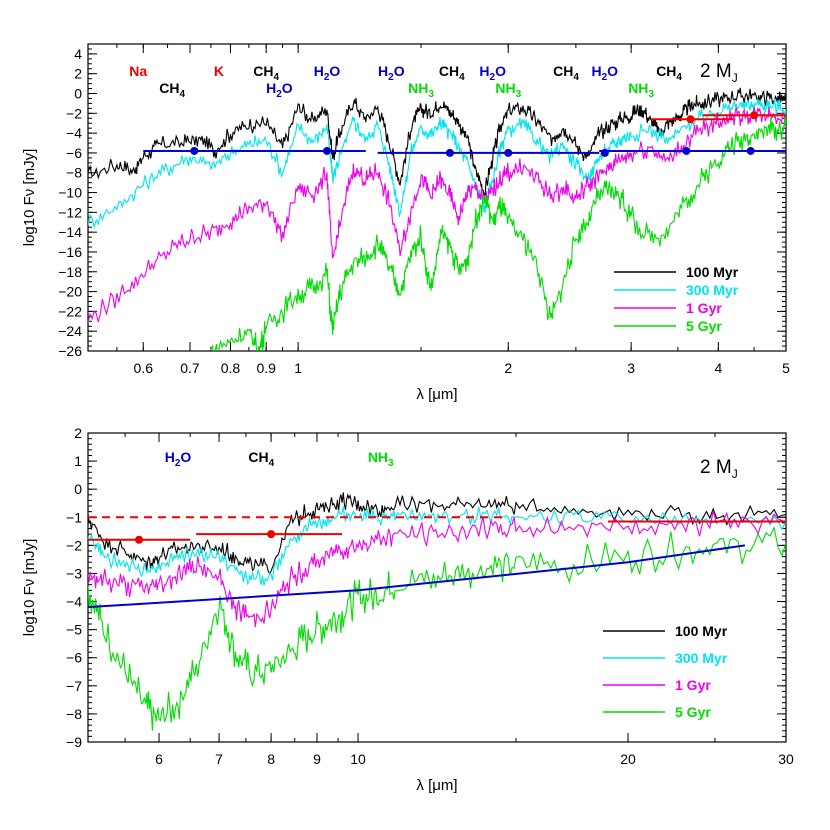  Describe the element at coordinates (70, 252) in the screenshot. I see `y-tick-label: −16` at that location.